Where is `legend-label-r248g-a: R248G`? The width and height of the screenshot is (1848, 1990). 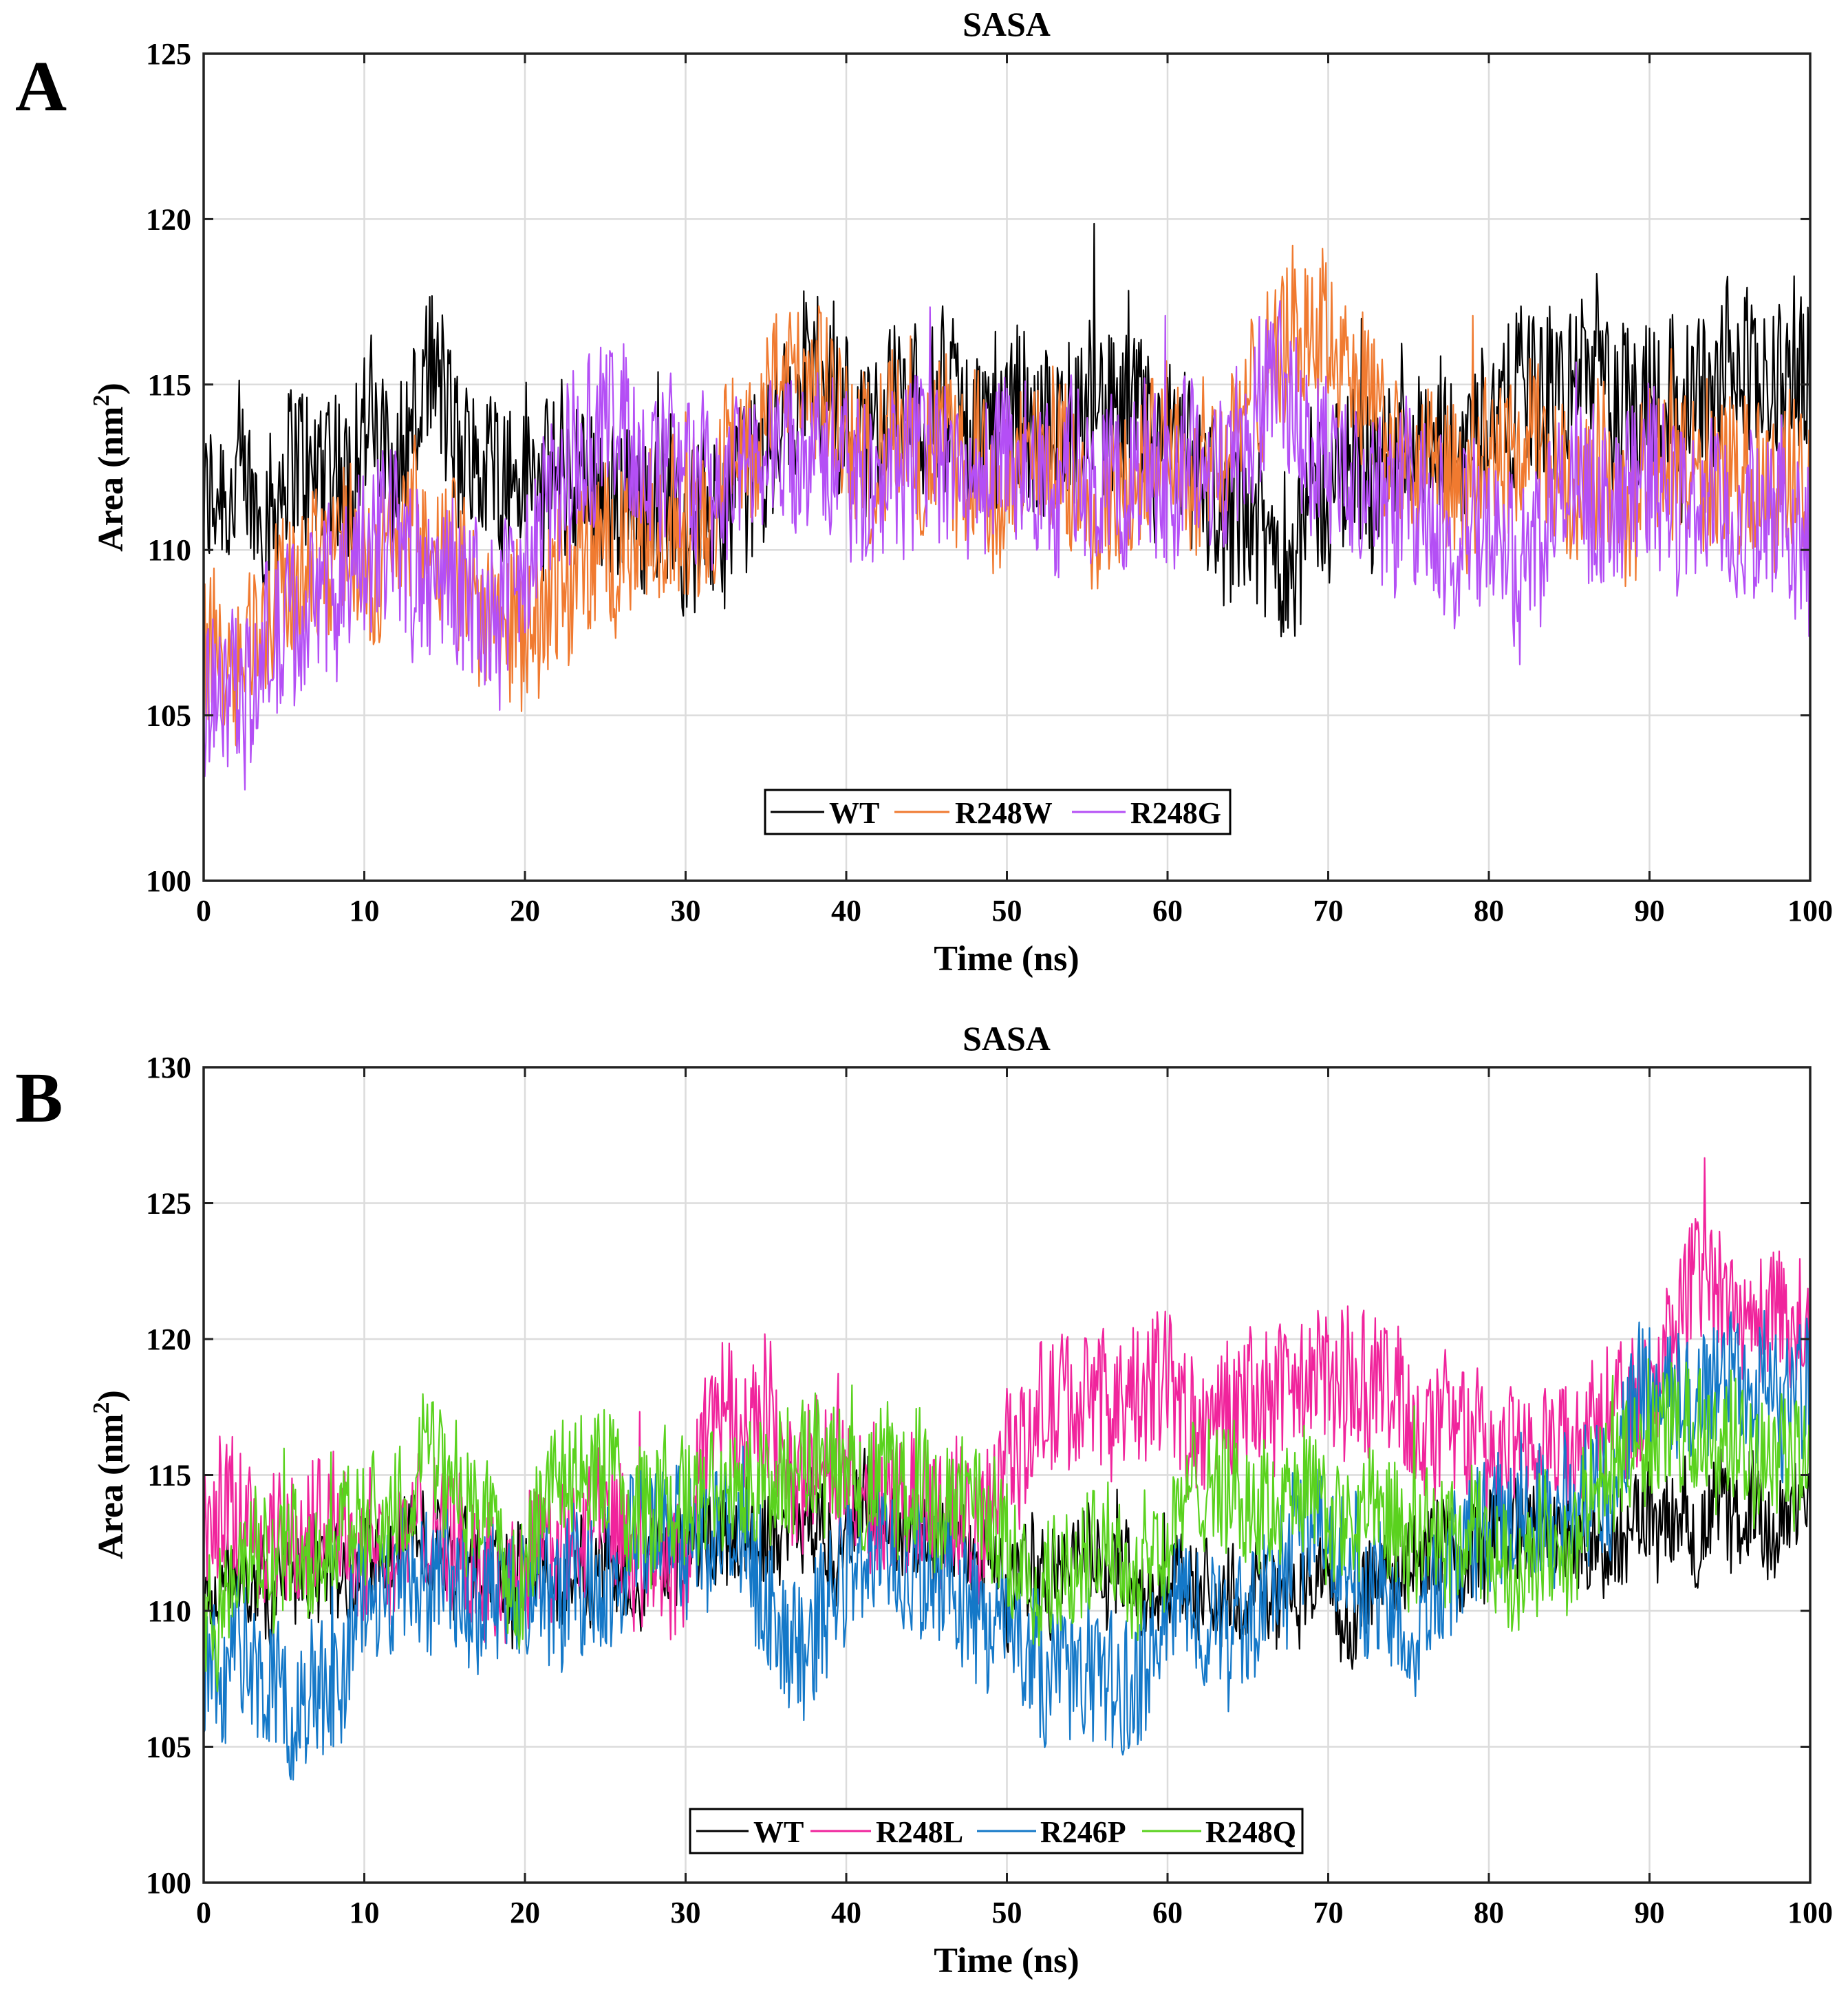
legend-label-r248g-a: R248G is located at coordinates (1175, 813).